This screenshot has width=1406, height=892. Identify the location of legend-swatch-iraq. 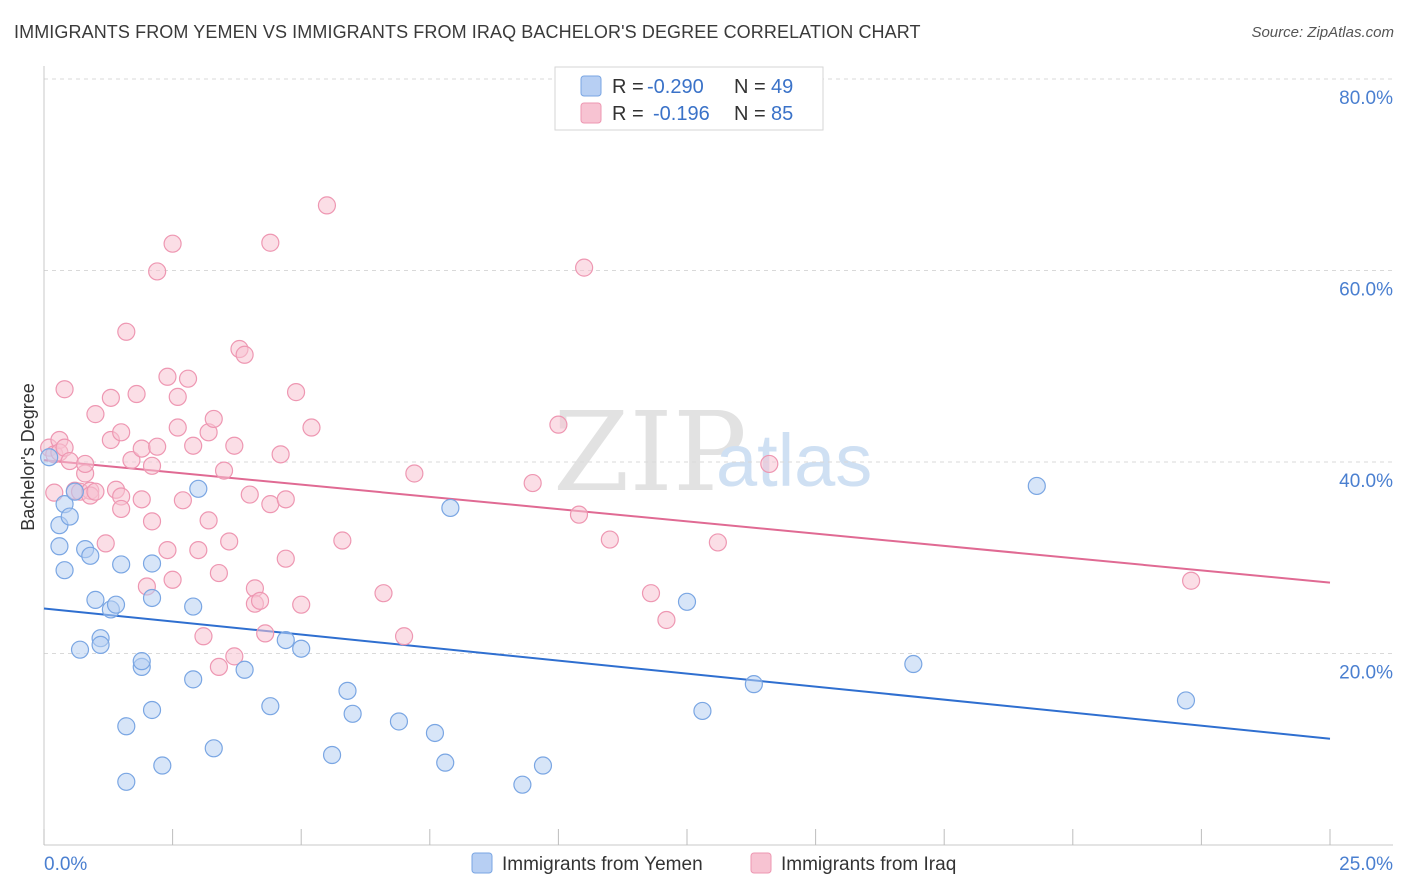
(591, 113).